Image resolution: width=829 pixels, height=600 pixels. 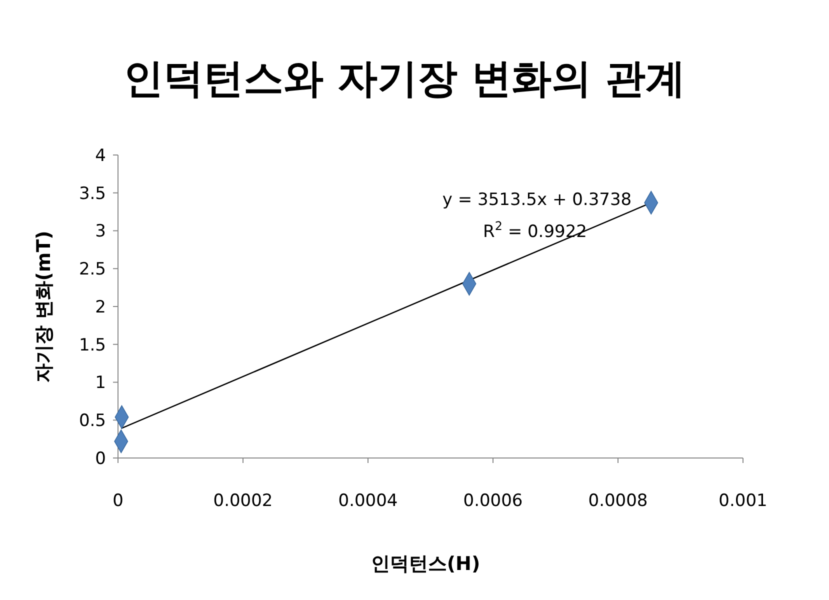 What do you see at coordinates (535, 230) in the screenshot?
I see `annotation: R$^{2}$ = 0.9922` at bounding box center [535, 230].